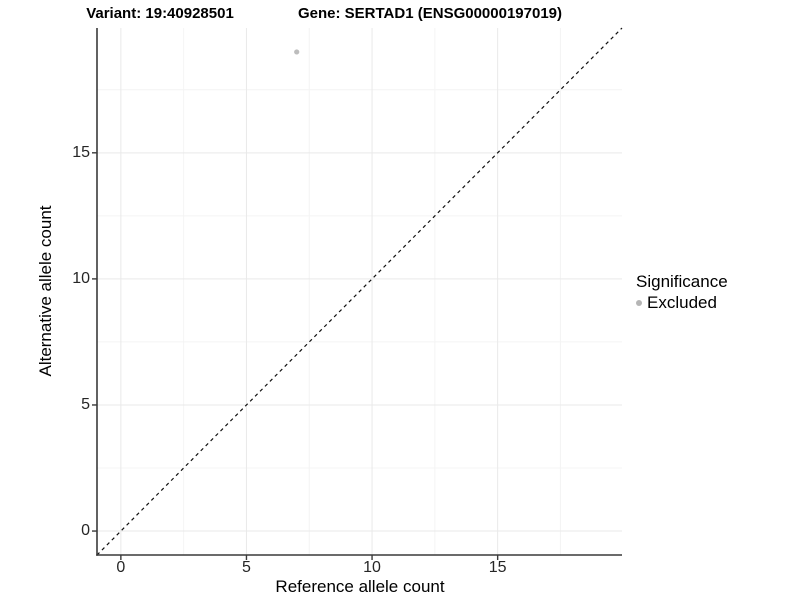  I want to click on y-tick-label: 0, so click(85, 531).